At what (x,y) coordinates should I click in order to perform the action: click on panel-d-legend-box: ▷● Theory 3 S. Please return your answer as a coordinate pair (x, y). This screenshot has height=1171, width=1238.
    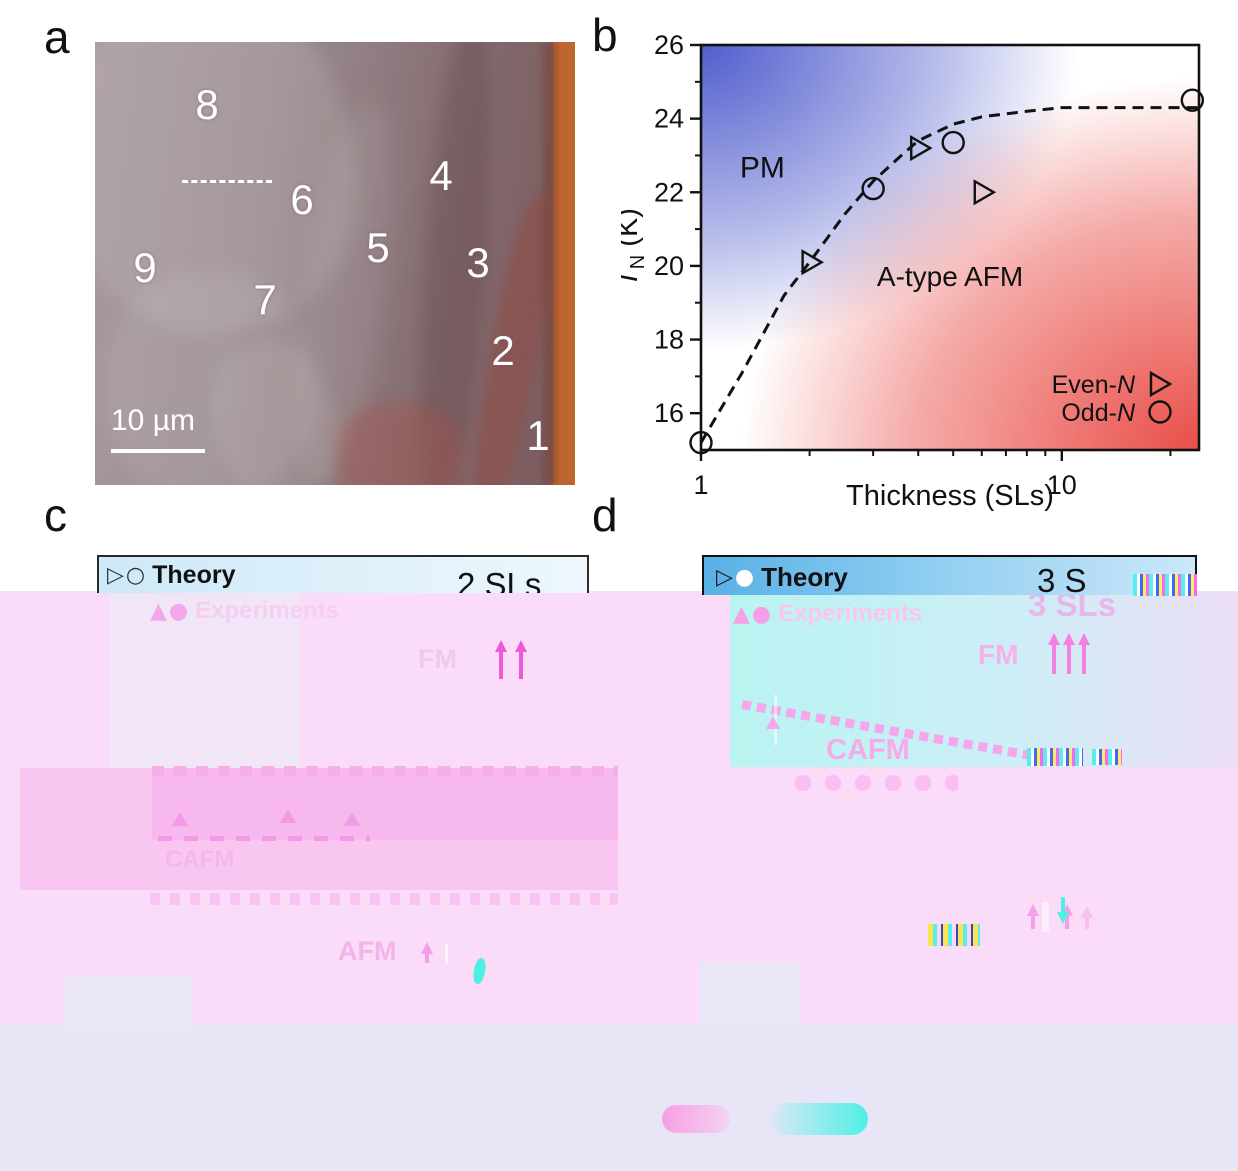
    Looking at the image, I should click on (949, 575).